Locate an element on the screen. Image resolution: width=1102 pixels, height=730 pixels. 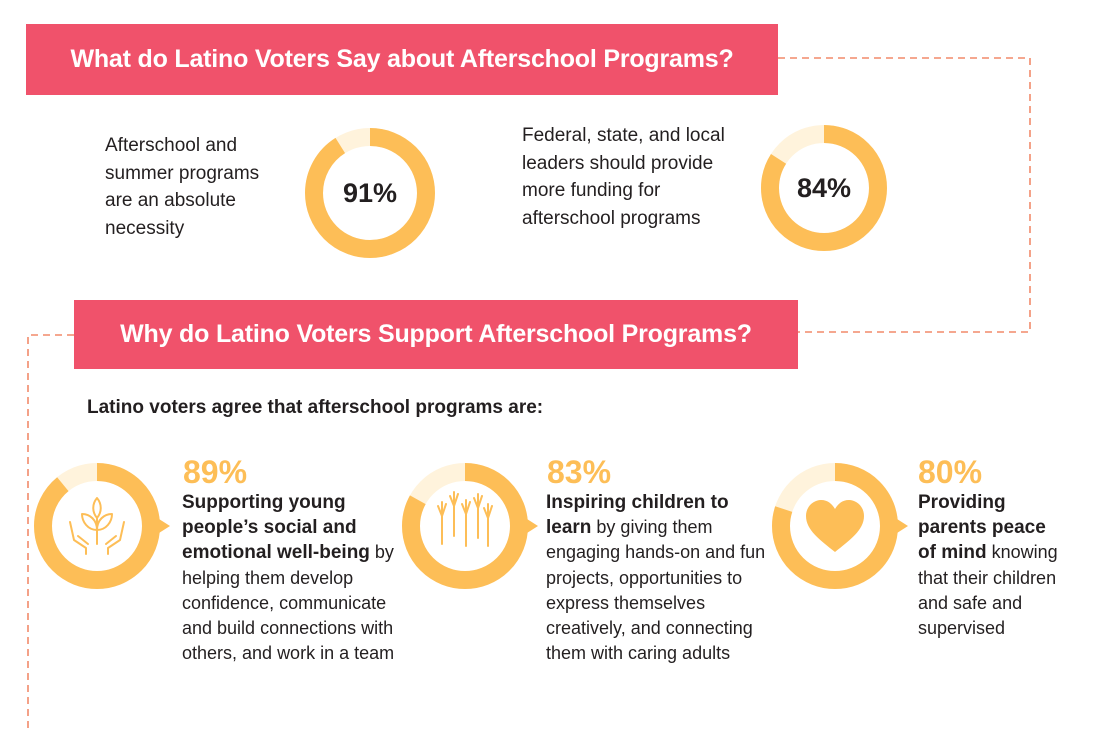
reason-parents-ring is located at coordinates (840, 526).